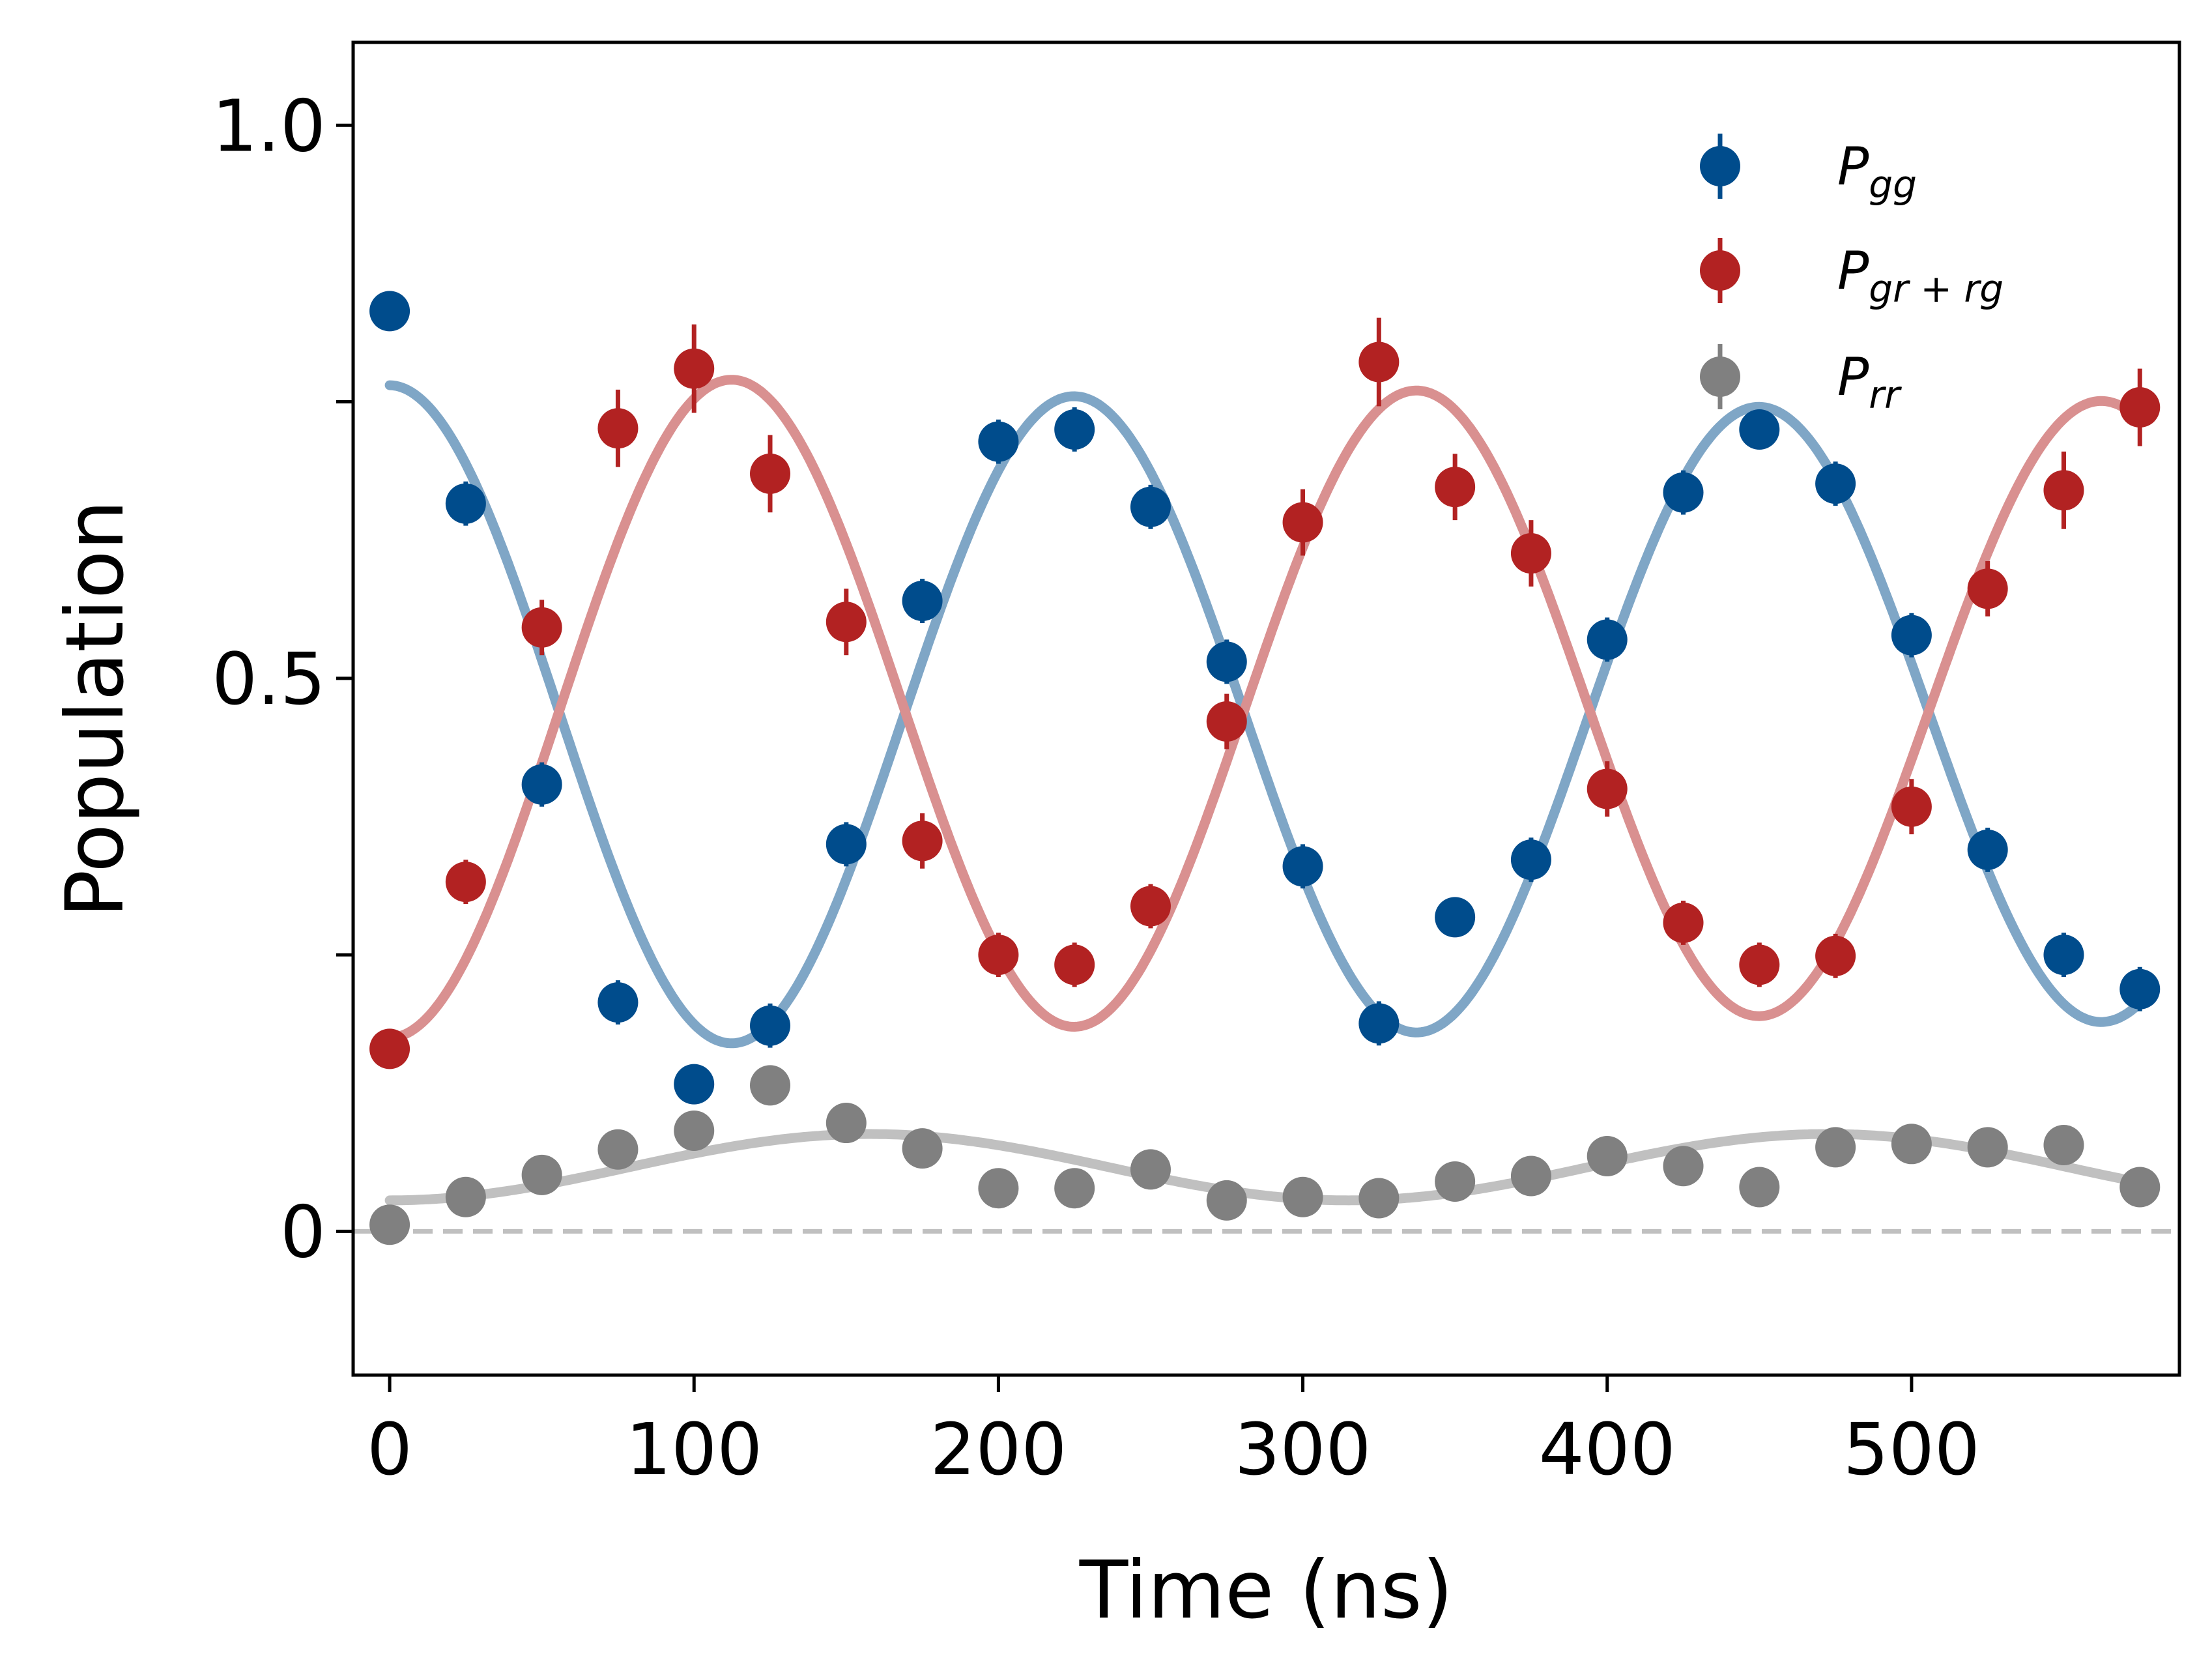 The height and width of the screenshot is (1671, 2212). I want to click on x-tick-label: 100, so click(693, 1449).